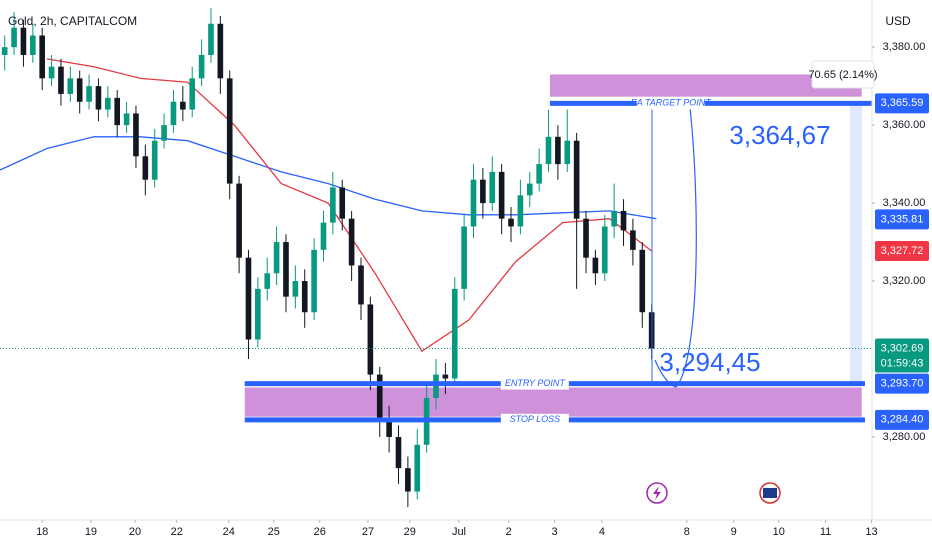 This screenshot has height=550, width=932. What do you see at coordinates (904, 47) in the screenshot?
I see `y-tick-label: 3,380.00` at bounding box center [904, 47].